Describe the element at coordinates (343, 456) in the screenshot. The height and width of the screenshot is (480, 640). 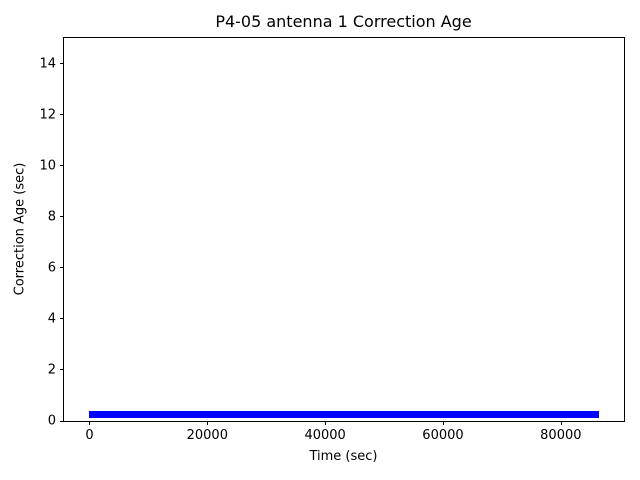
I see `x-axis-label: Time (sec)` at that location.